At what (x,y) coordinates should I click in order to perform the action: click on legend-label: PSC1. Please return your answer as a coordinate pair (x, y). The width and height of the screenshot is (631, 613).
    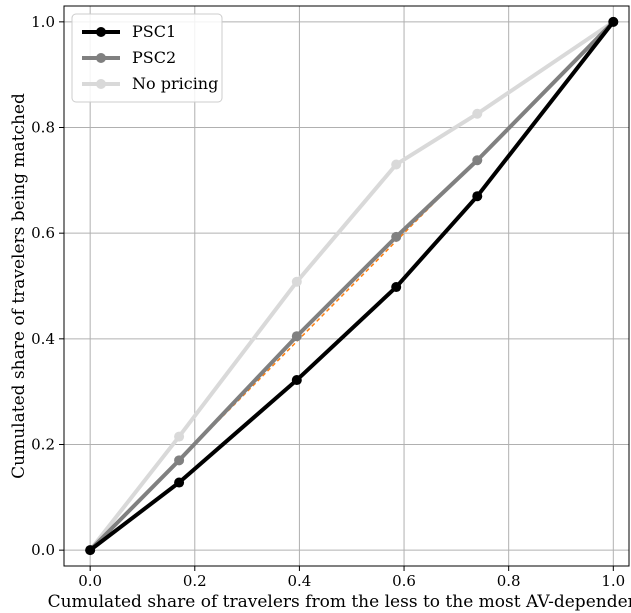
    Looking at the image, I should click on (154, 31).